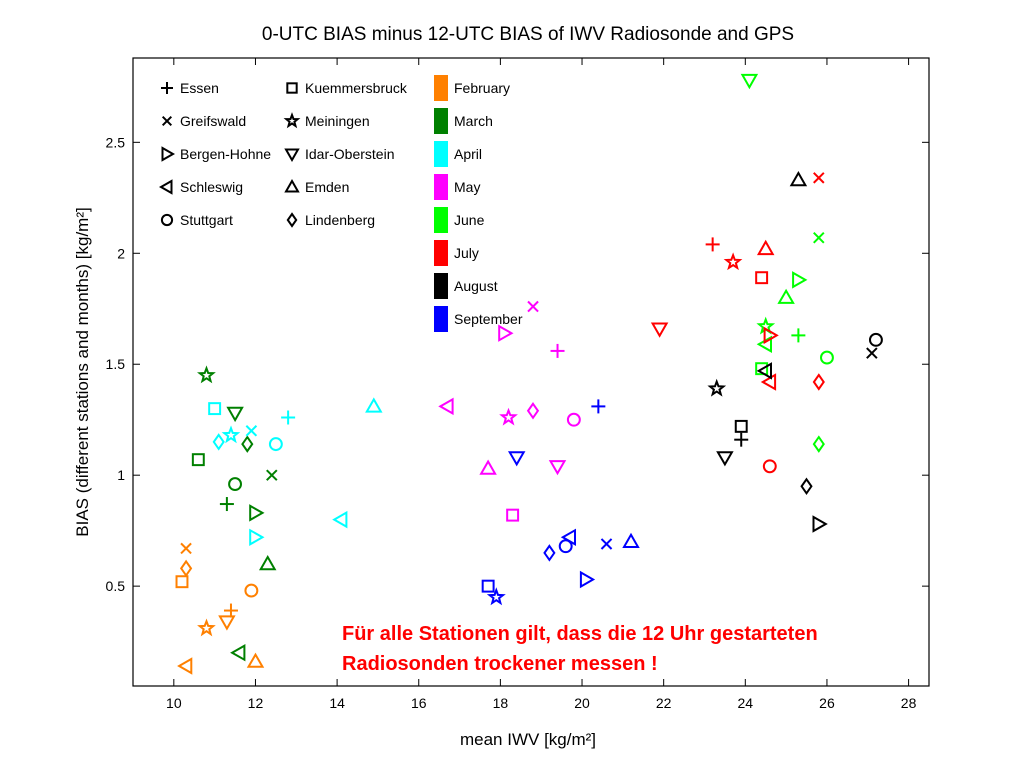 The width and height of the screenshot is (1024, 768). I want to click on x-tick-label: 18, so click(501, 703).